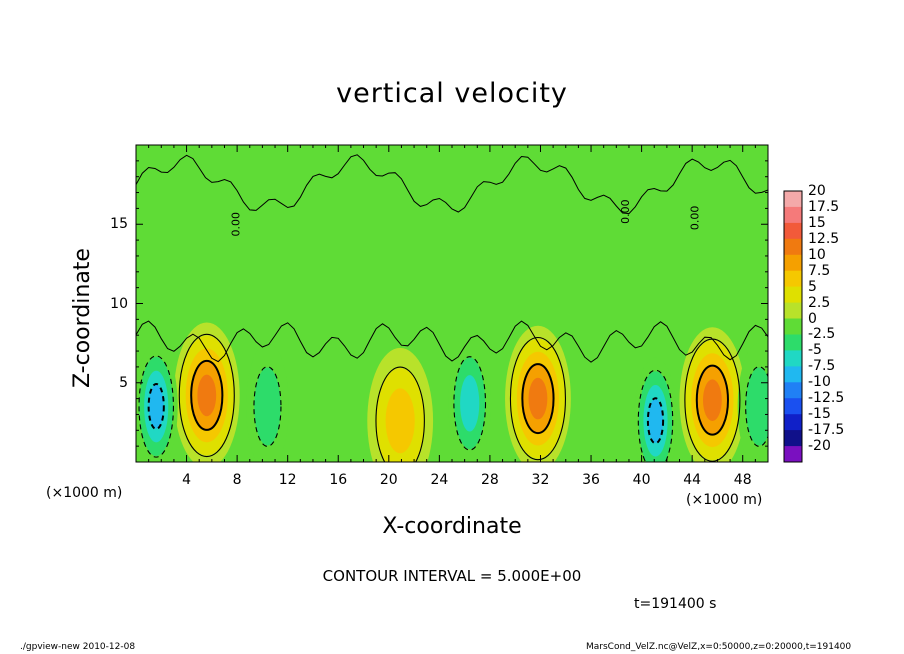  Describe the element at coordinates (452, 93) in the screenshot. I see `chart-title: vertical velocity` at that location.